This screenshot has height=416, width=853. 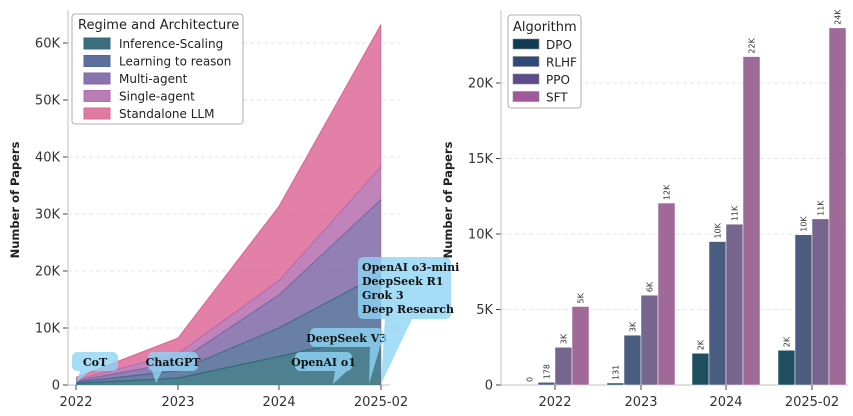 What do you see at coordinates (559, 45) in the screenshot?
I see `legend-label: DPO` at bounding box center [559, 45].